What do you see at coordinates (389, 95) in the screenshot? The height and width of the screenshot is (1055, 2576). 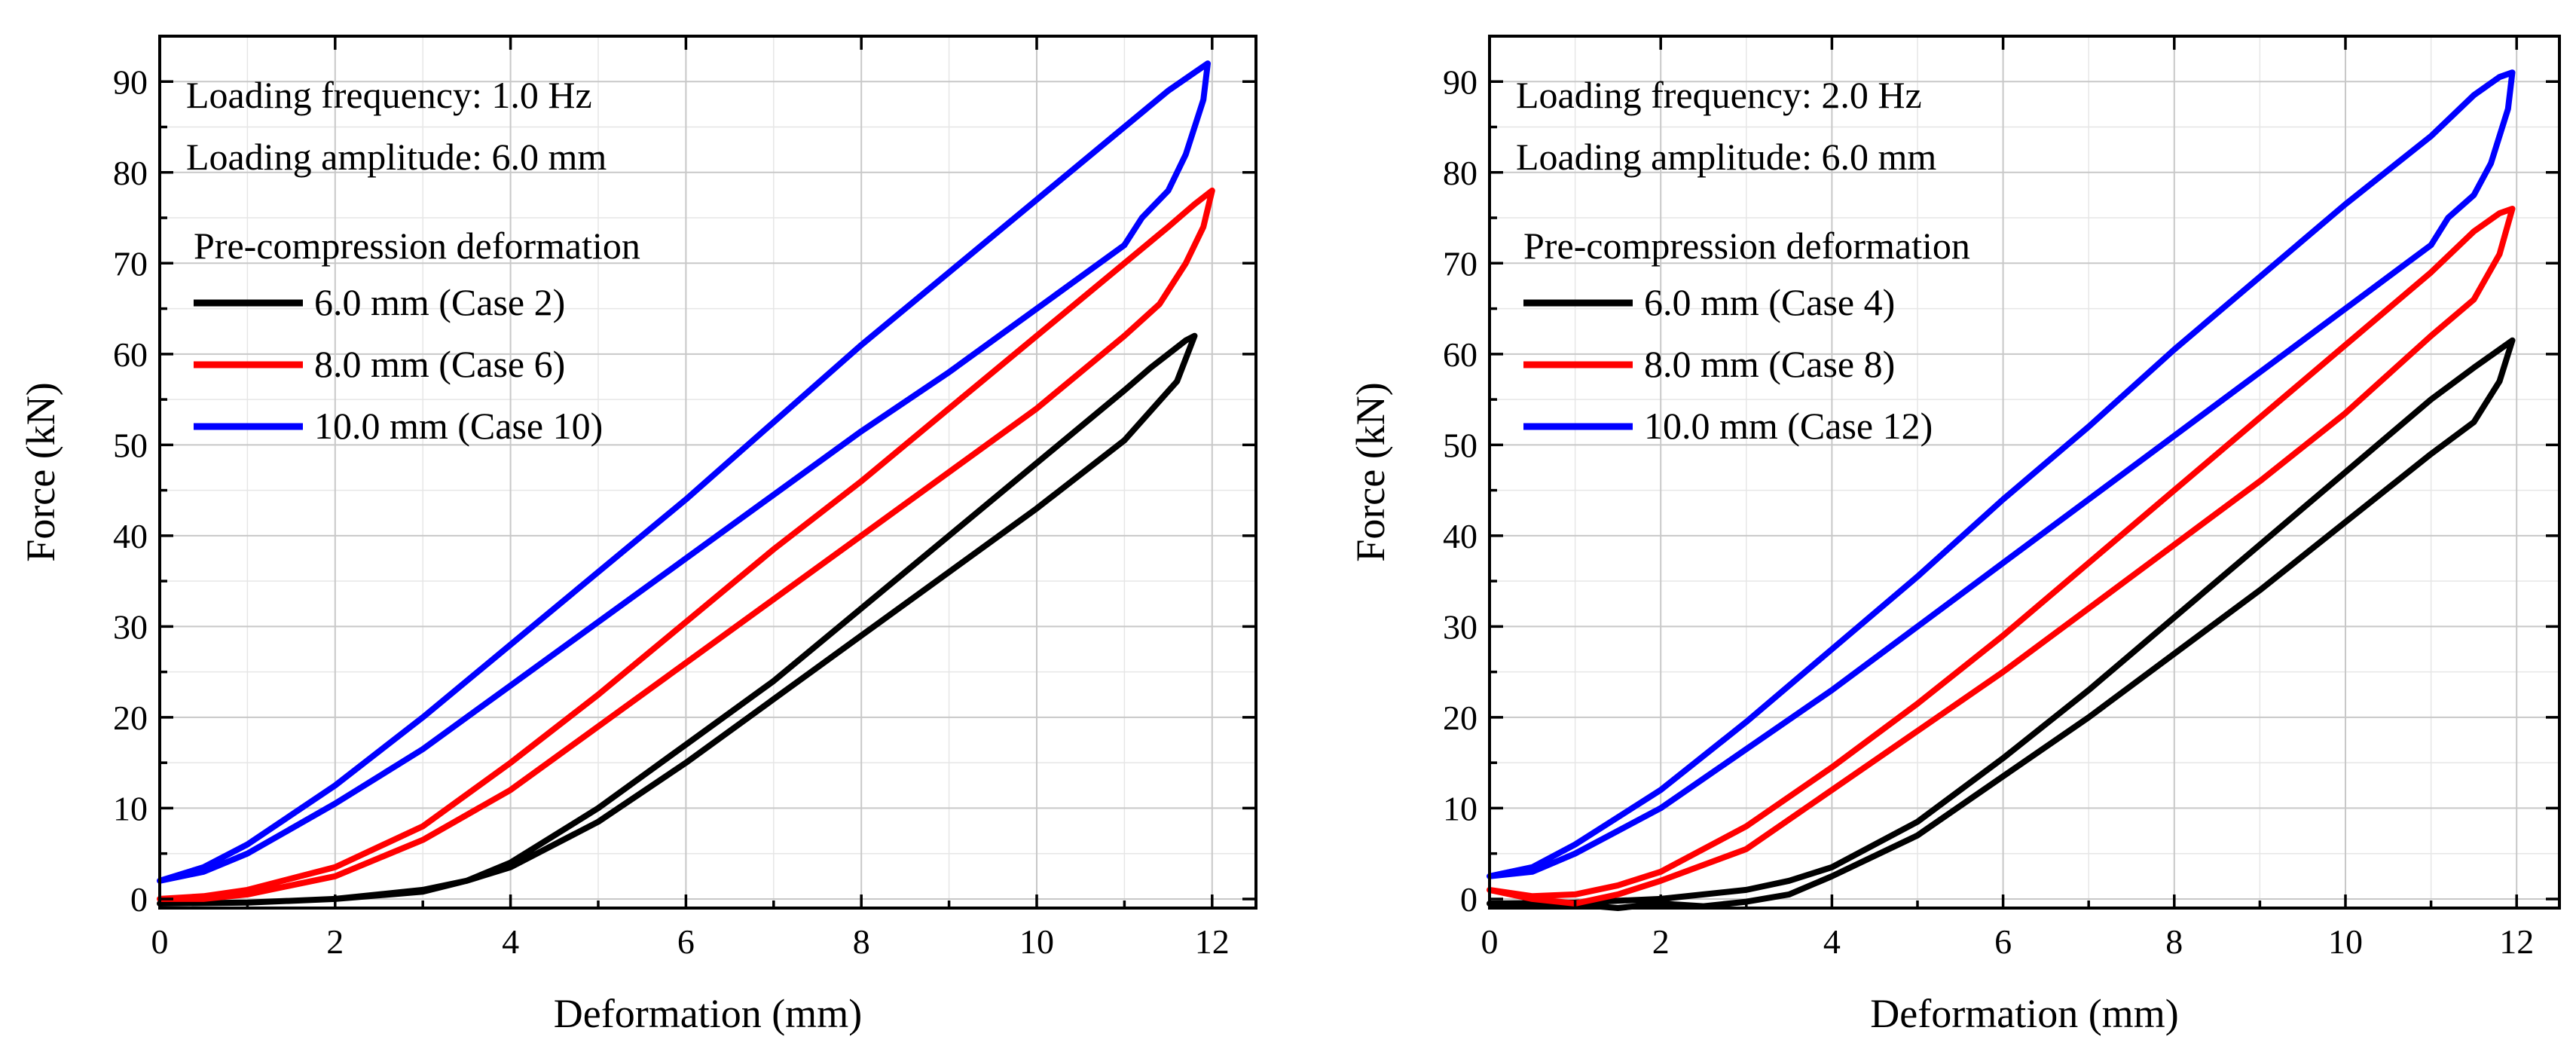 I see `annotation-text: Loading frequency: 1.0 Hz` at bounding box center [389, 95].